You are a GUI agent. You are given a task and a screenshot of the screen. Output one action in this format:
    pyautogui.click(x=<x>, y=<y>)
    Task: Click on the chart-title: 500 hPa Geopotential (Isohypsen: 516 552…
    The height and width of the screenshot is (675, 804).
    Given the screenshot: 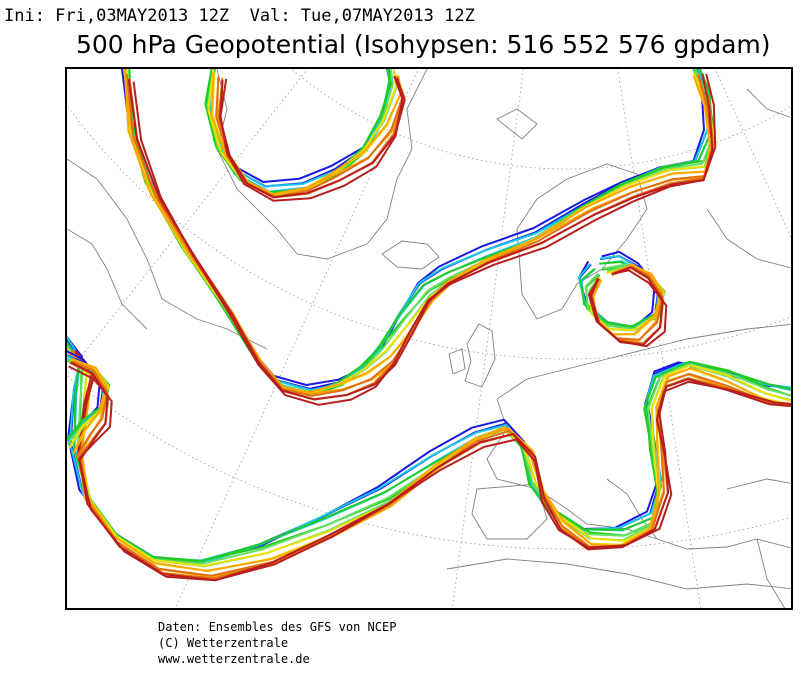 What is the action you would take?
    pyautogui.click(x=423, y=44)
    